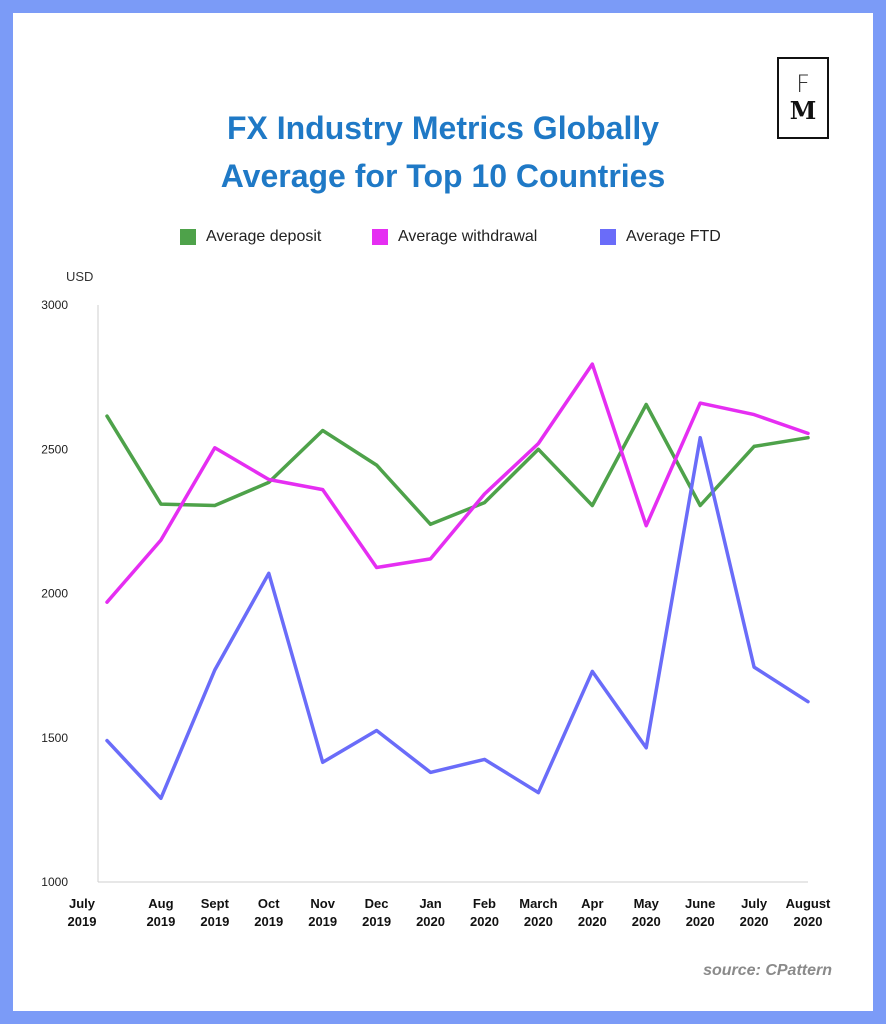 This screenshot has width=886, height=1024. What do you see at coordinates (377, 903) in the screenshot?
I see `x-tick-label: Dec` at bounding box center [377, 903].